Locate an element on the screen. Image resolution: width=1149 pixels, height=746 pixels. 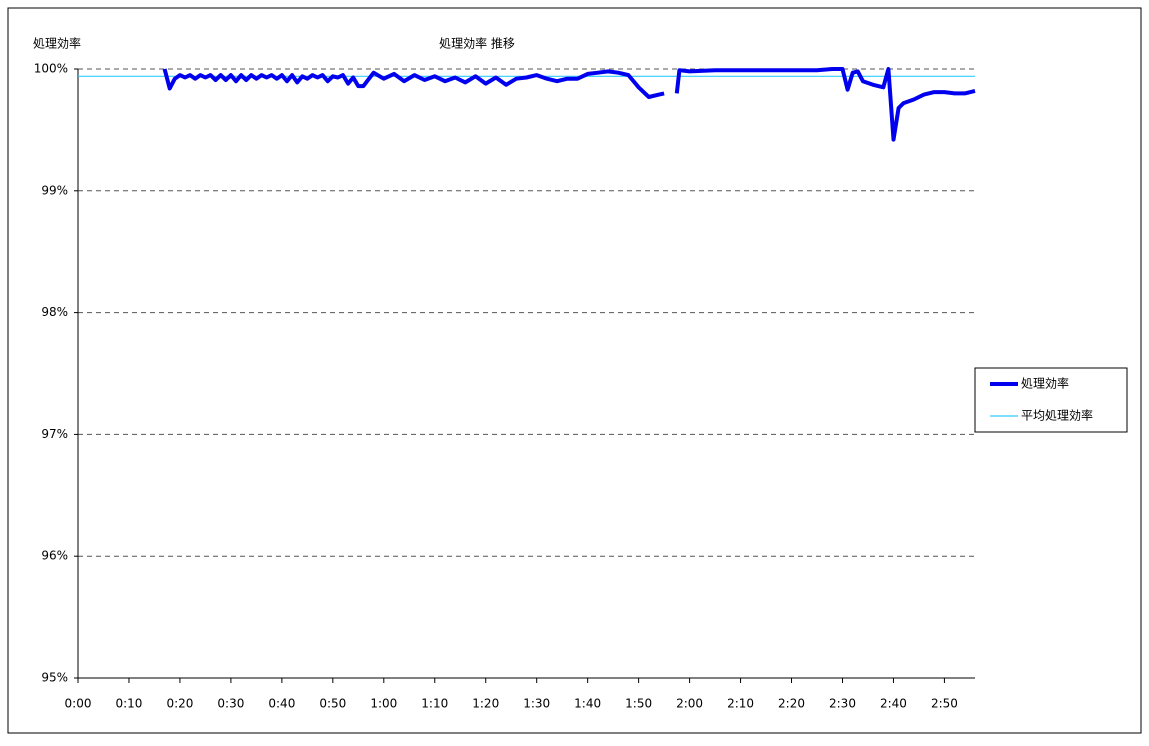
x-tick-label: 1:00 is located at coordinates (383, 704).